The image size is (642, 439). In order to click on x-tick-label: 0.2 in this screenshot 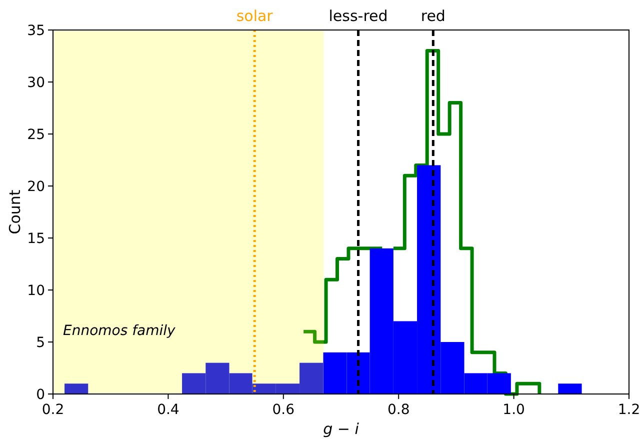, I will do `click(53, 410)`.